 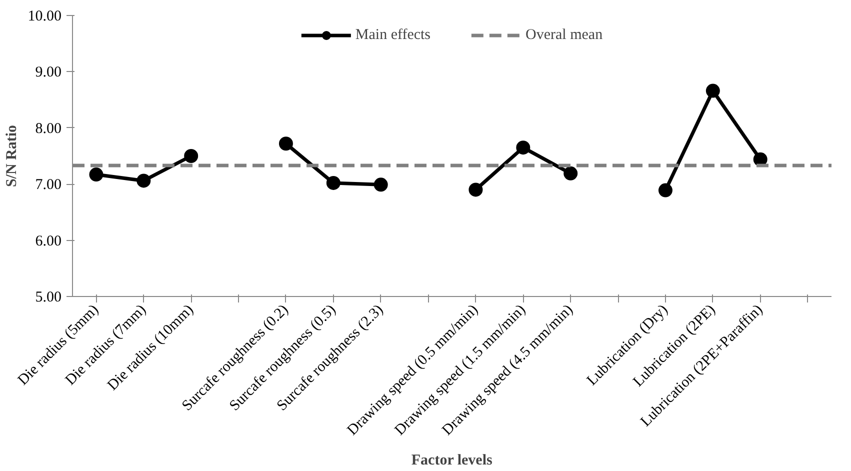 I want to click on x-axis-title: Factor levels, so click(x=451, y=460).